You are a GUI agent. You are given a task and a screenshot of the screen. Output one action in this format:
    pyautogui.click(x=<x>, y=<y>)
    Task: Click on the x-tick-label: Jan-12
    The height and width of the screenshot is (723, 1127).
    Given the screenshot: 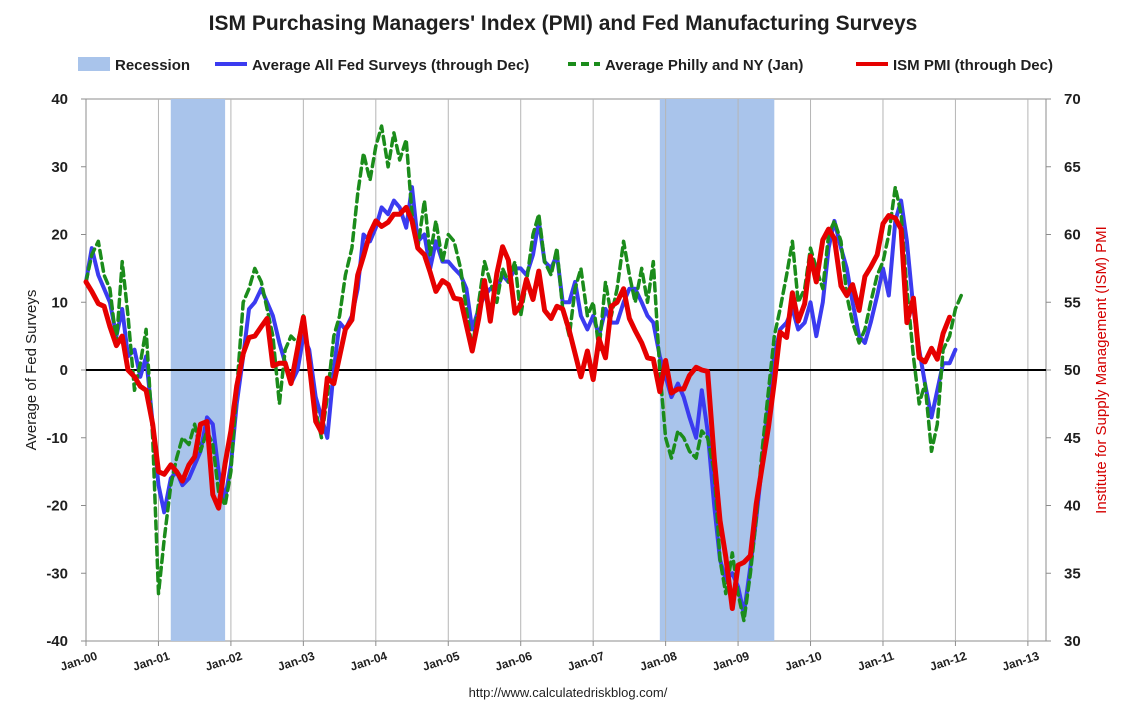 What is the action you would take?
    pyautogui.click(x=948, y=661)
    